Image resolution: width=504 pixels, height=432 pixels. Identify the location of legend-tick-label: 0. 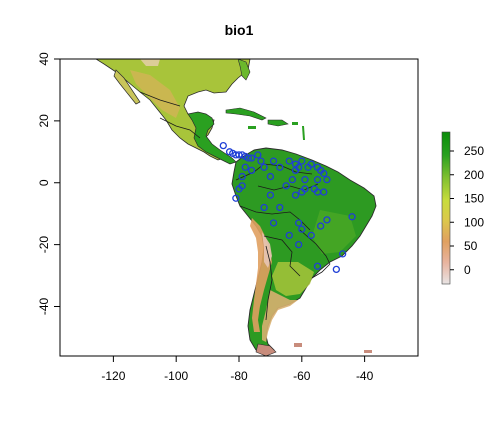
(467, 270).